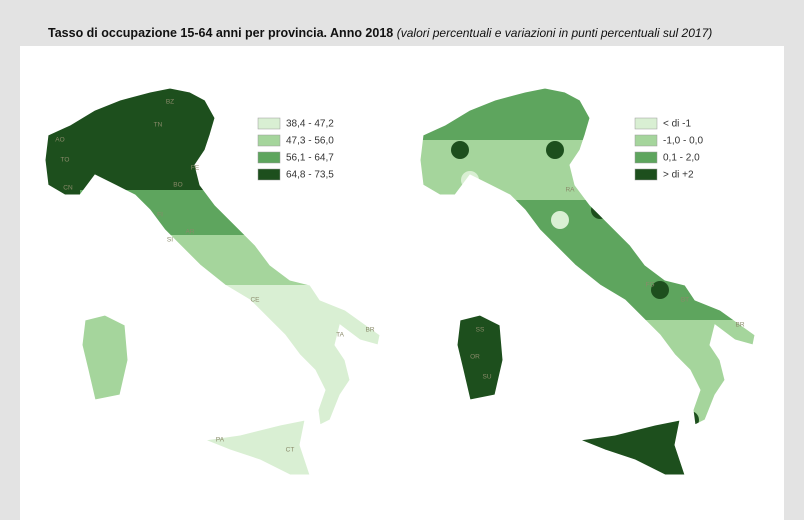 The height and width of the screenshot is (520, 804). I want to click on legend-label: < di -1, so click(677, 124).